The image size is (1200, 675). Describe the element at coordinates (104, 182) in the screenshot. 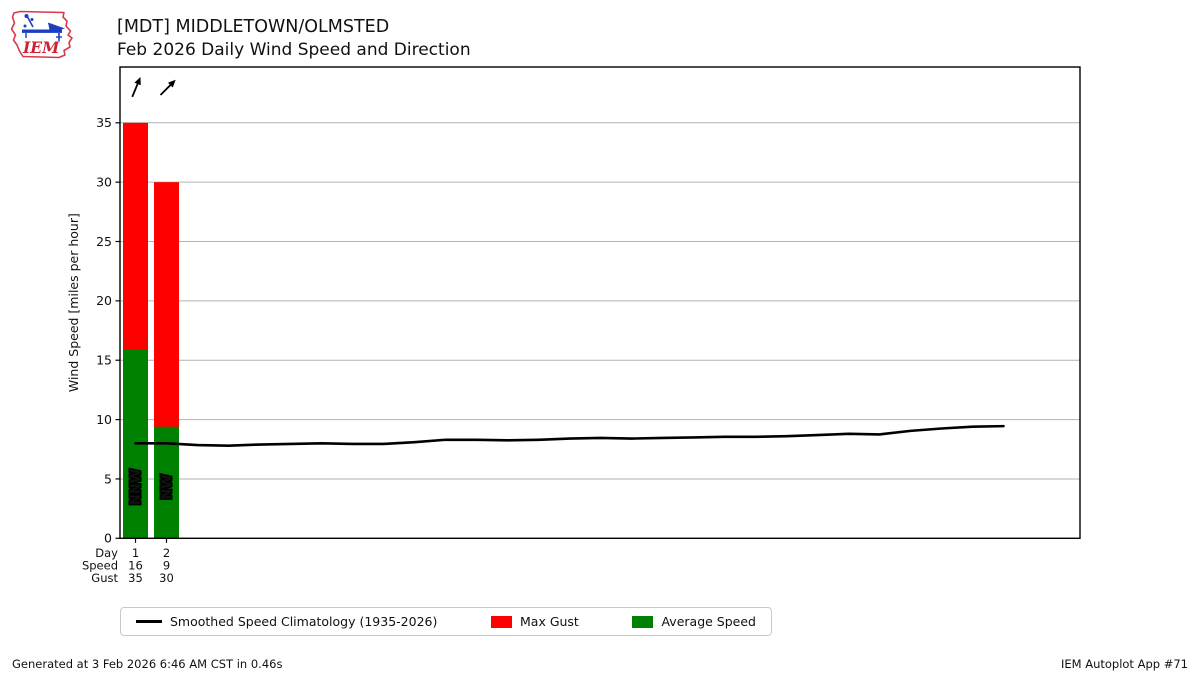

I see `ytick-label-30: 30` at that location.